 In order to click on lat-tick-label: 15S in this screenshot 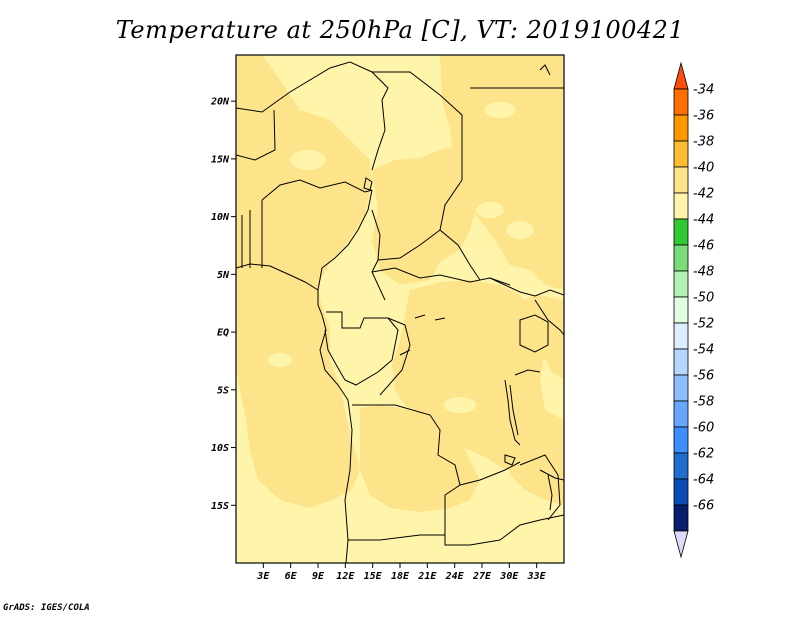, I will do `click(220, 506)`.